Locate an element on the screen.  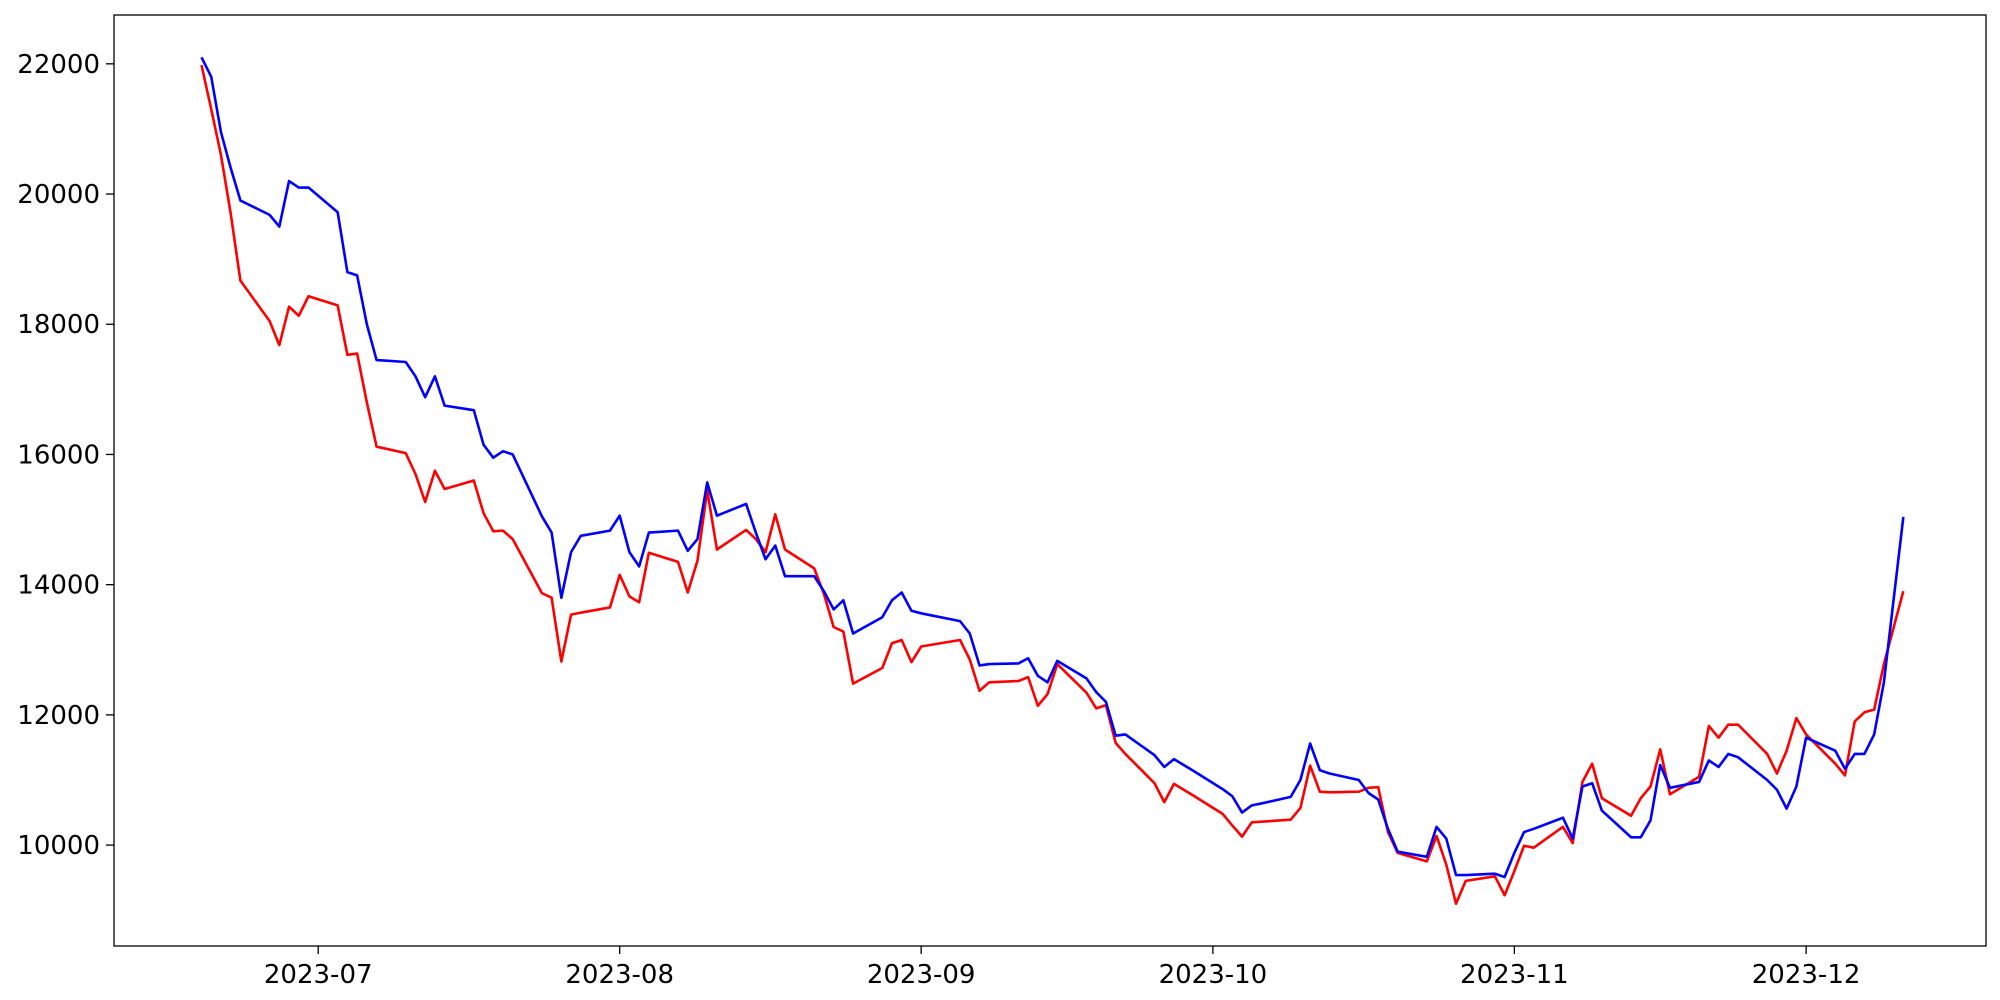
y-tick-label: 20000 is located at coordinates (58, 195).